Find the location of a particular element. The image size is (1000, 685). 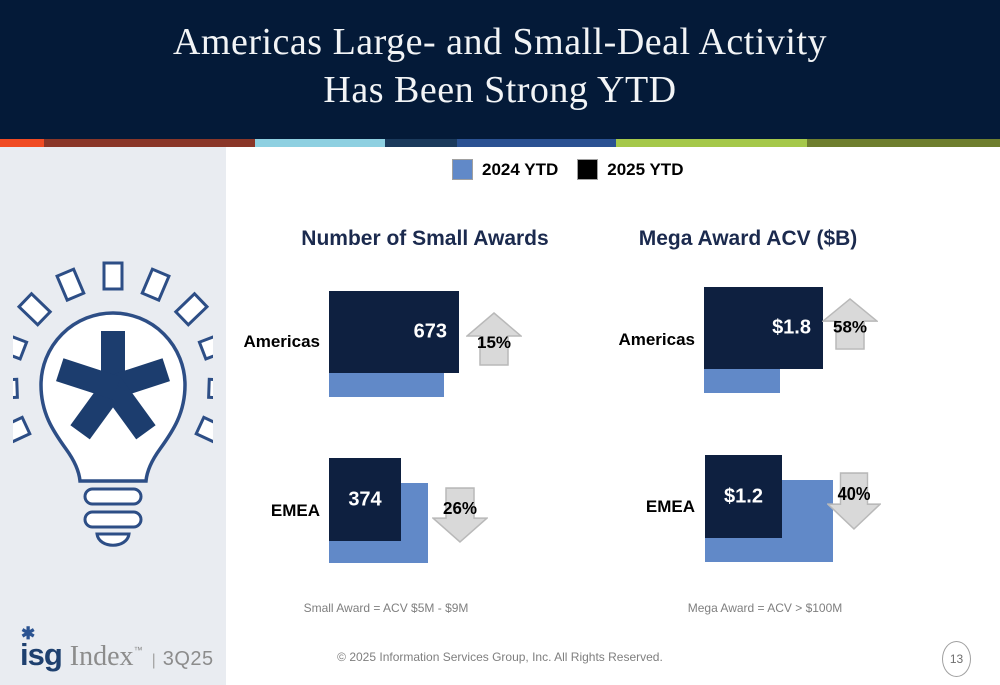

arrow-down-icon: 26% is located at coordinates (460, 517).